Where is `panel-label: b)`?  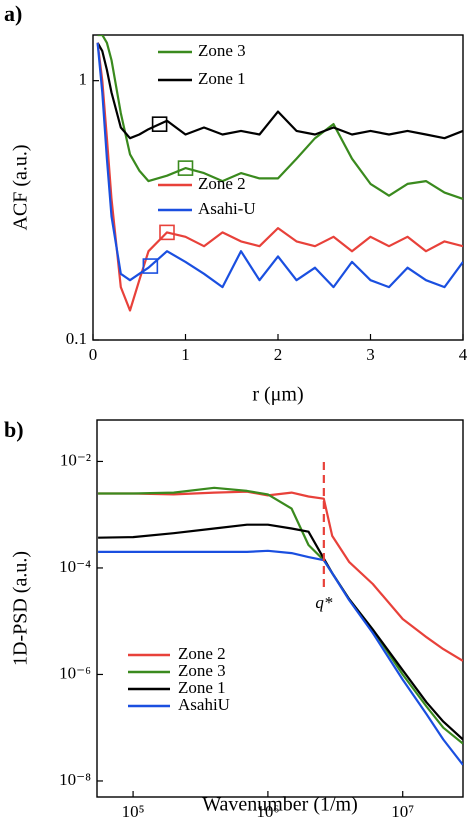
panel-label: b) is located at coordinates (14, 429).